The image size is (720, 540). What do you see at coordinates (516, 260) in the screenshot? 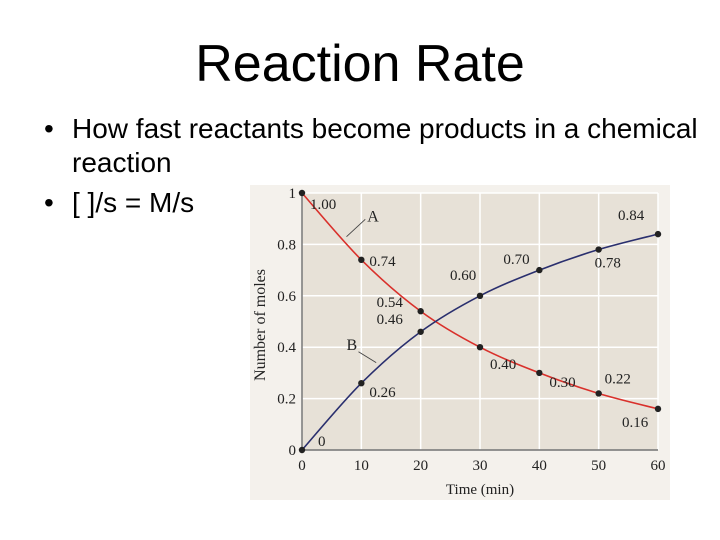
I see `data-label: 0.70` at bounding box center [516, 260].